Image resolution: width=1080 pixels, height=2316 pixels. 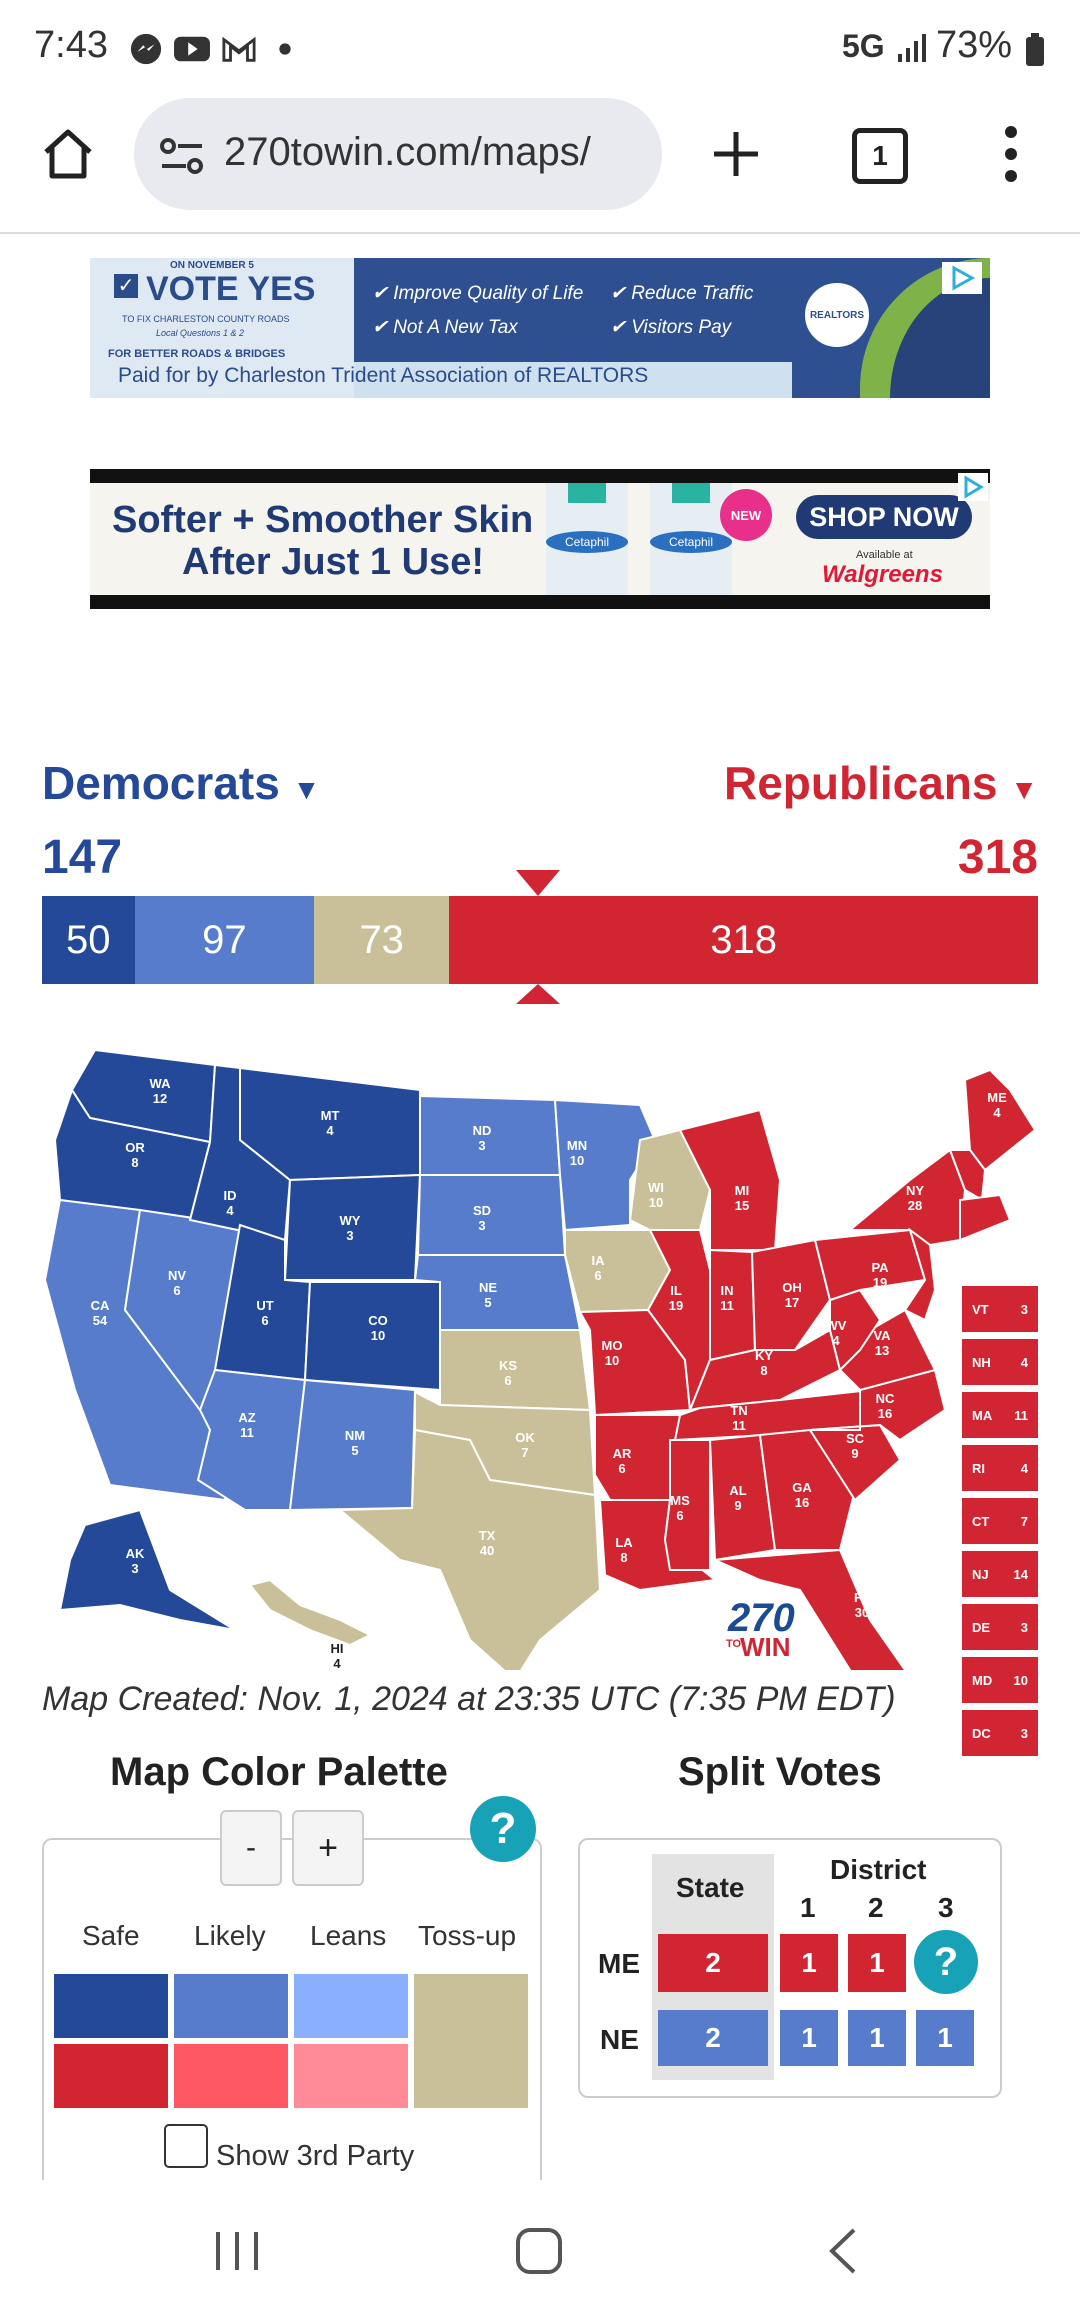 I want to click on show-3rd-party-checkbox, so click(x=186, y=2146).